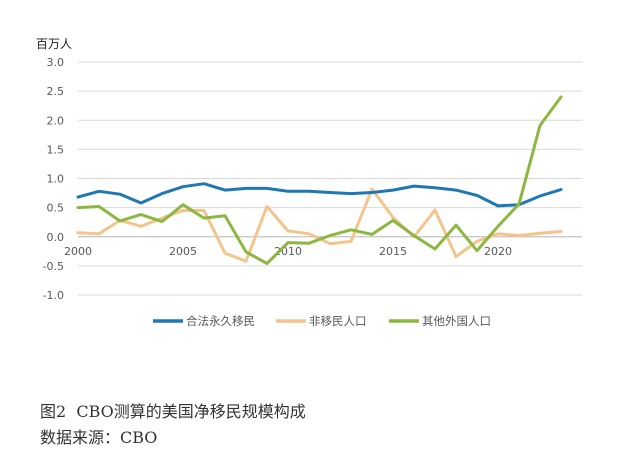 The image size is (623, 466). What do you see at coordinates (56, 120) in the screenshot?
I see `y-tick-label: 2.0` at bounding box center [56, 120].